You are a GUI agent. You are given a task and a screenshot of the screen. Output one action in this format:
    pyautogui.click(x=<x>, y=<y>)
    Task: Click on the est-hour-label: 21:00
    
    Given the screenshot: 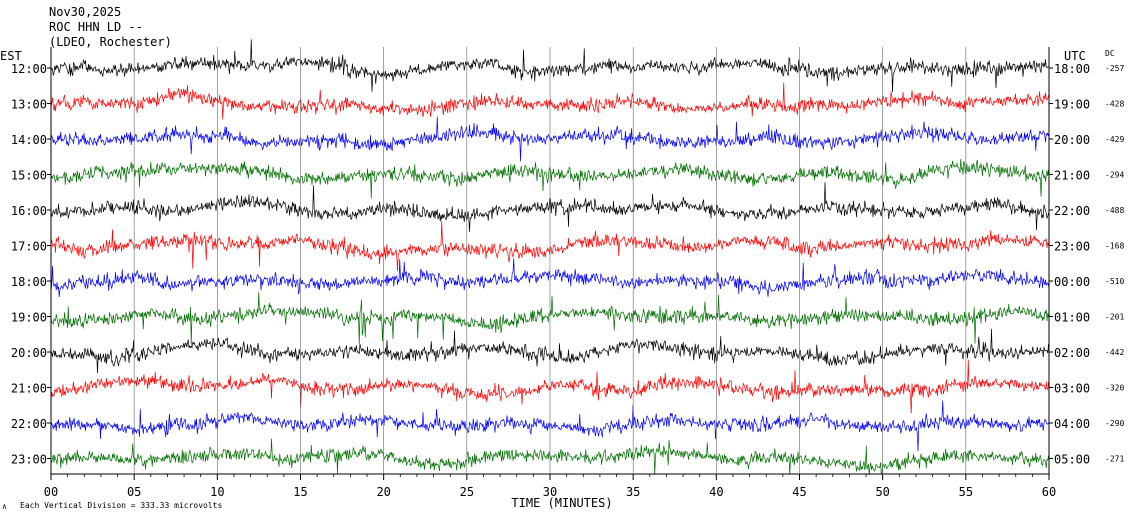 What is the action you would take?
    pyautogui.click(x=29, y=389)
    